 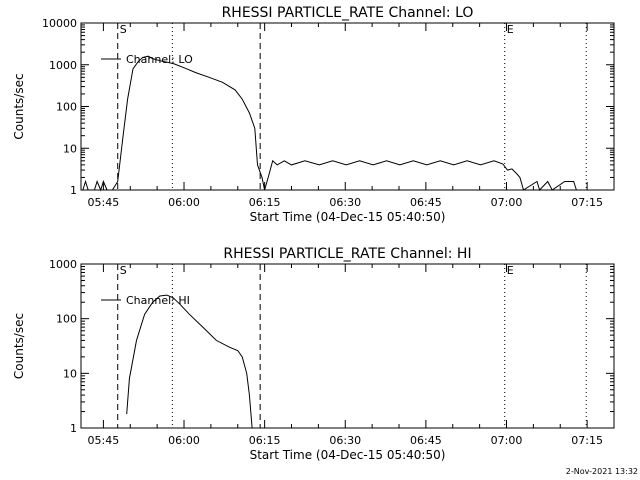 I want to click on legend-label: Channel: LO, so click(x=159, y=59).